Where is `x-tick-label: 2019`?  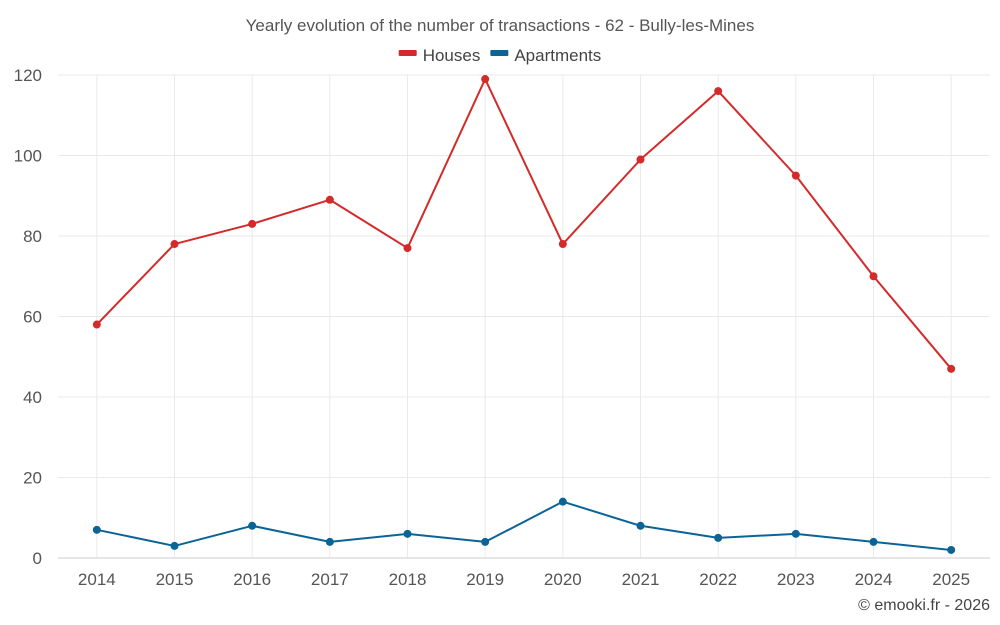
x-tick-label: 2019 is located at coordinates (485, 579).